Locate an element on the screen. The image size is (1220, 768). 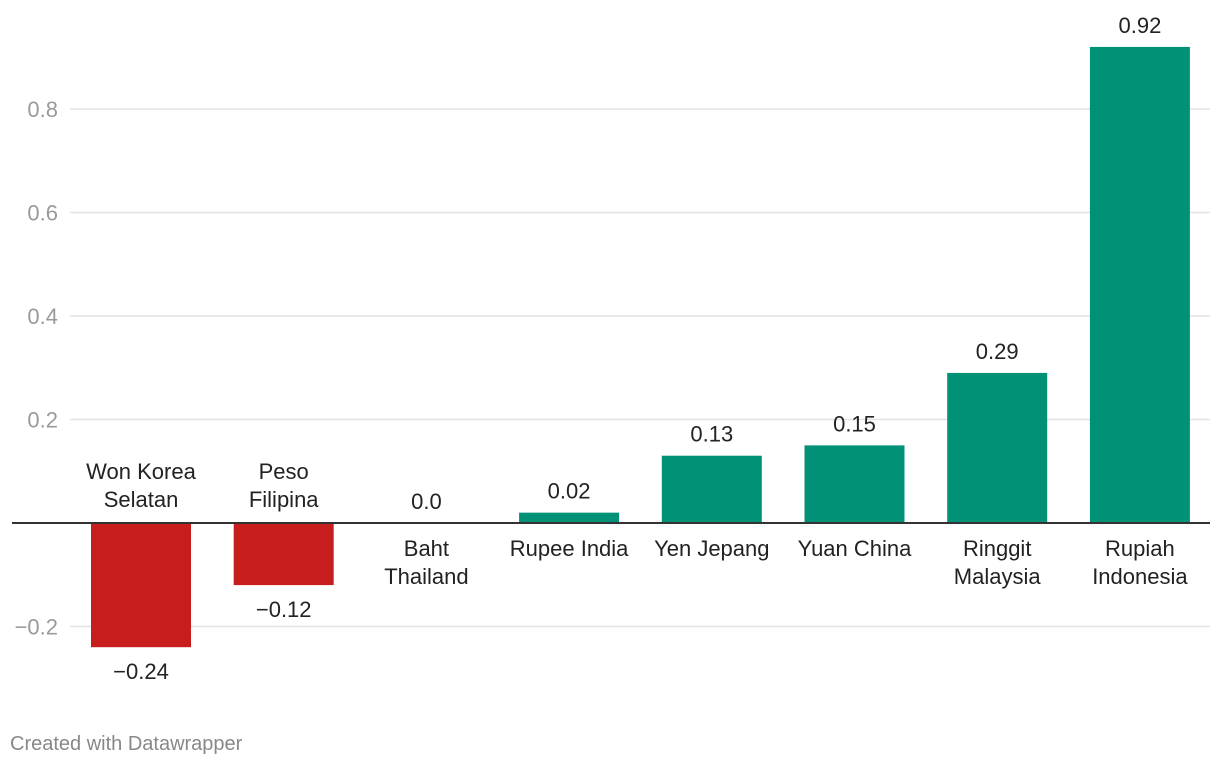
category-label: Malaysia is located at coordinates (998, 576).